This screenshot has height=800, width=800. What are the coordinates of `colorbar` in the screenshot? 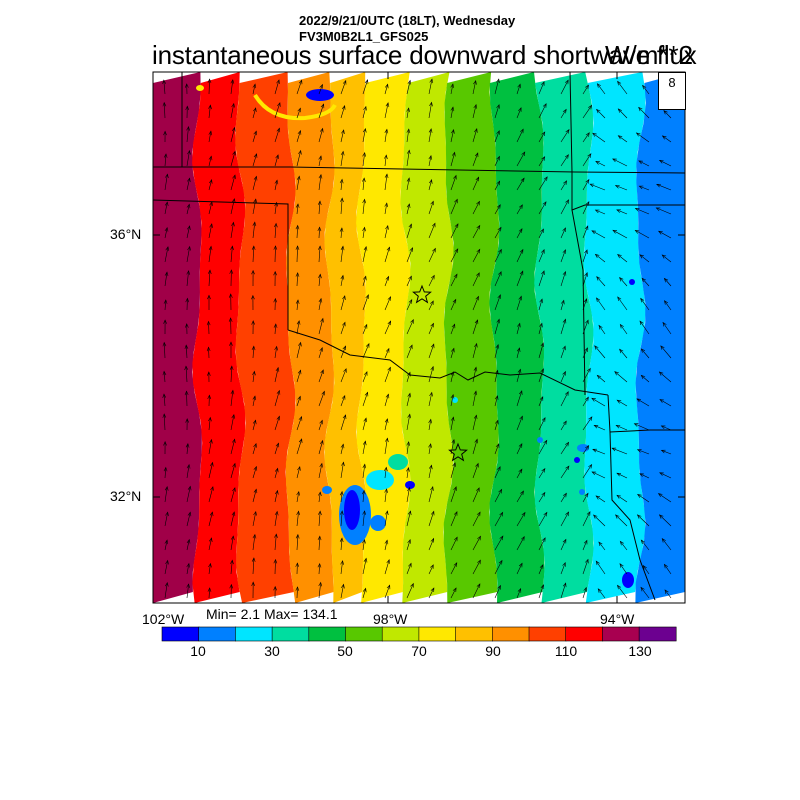 It's located at (419, 634).